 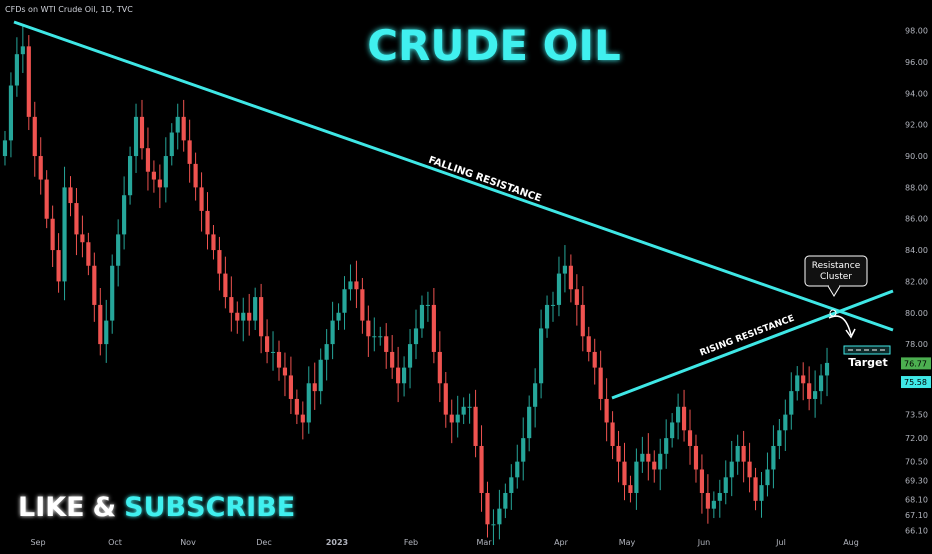 I want to click on symbol-header: CFDs on WTI Crude Oil, 1D, TVC, so click(x=69, y=9).